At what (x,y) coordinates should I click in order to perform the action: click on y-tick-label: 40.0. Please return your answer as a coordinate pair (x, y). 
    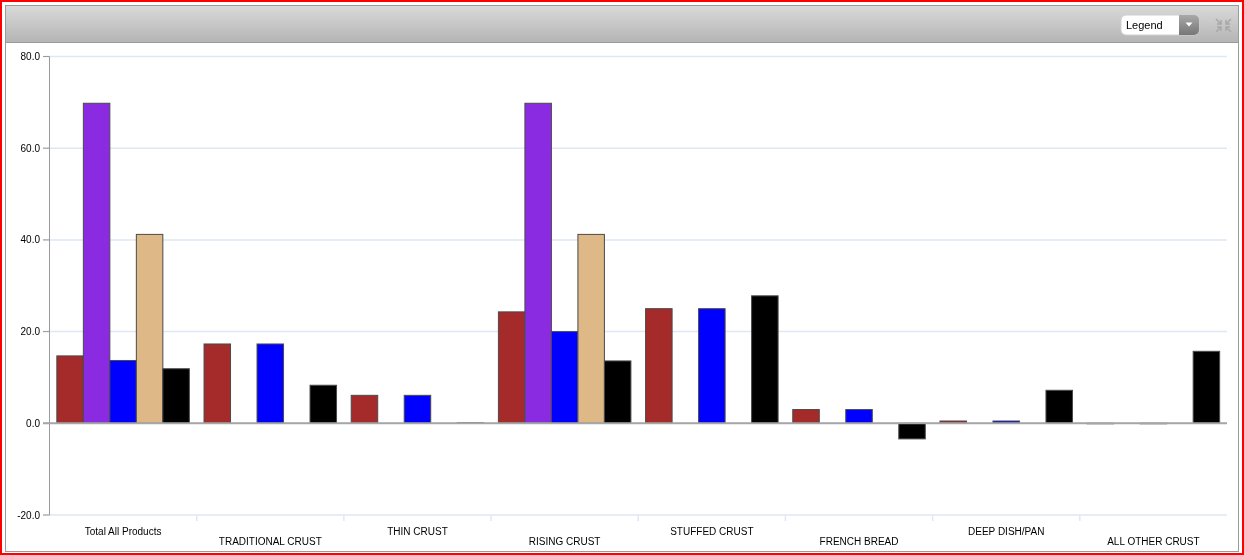
    Looking at the image, I should click on (30, 240).